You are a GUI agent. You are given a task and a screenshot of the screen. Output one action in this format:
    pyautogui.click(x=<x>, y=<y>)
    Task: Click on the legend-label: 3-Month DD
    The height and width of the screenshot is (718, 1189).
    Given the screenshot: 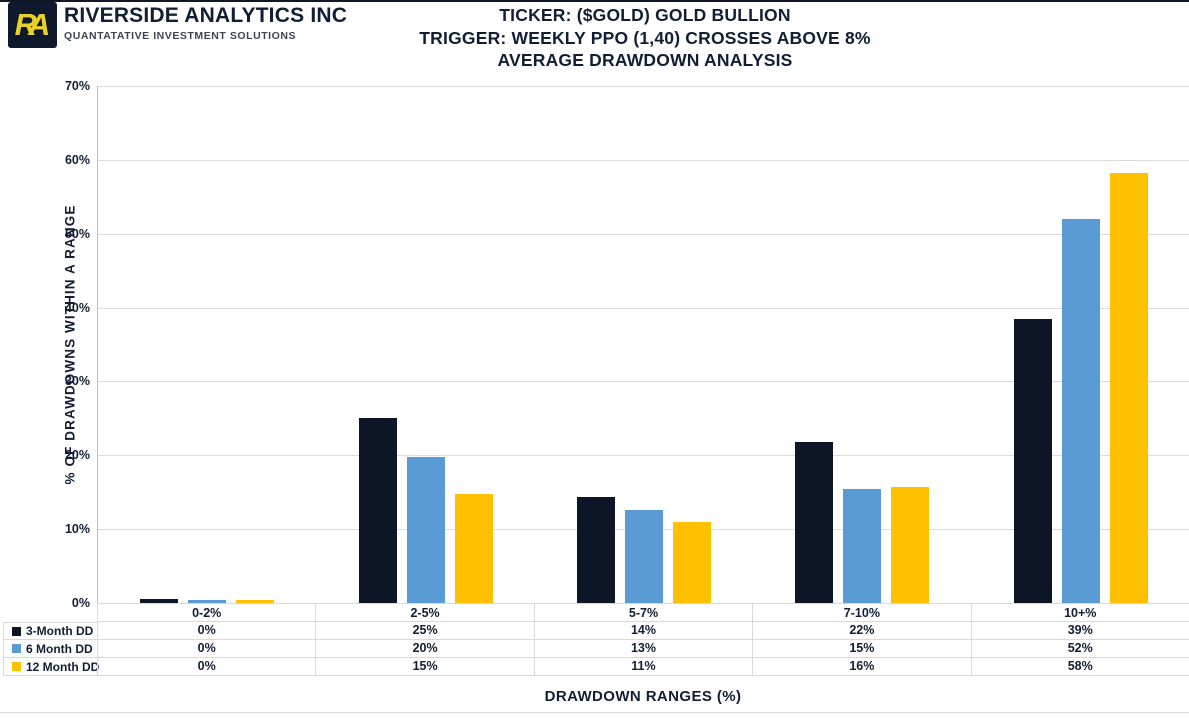 What is the action you would take?
    pyautogui.click(x=60, y=631)
    